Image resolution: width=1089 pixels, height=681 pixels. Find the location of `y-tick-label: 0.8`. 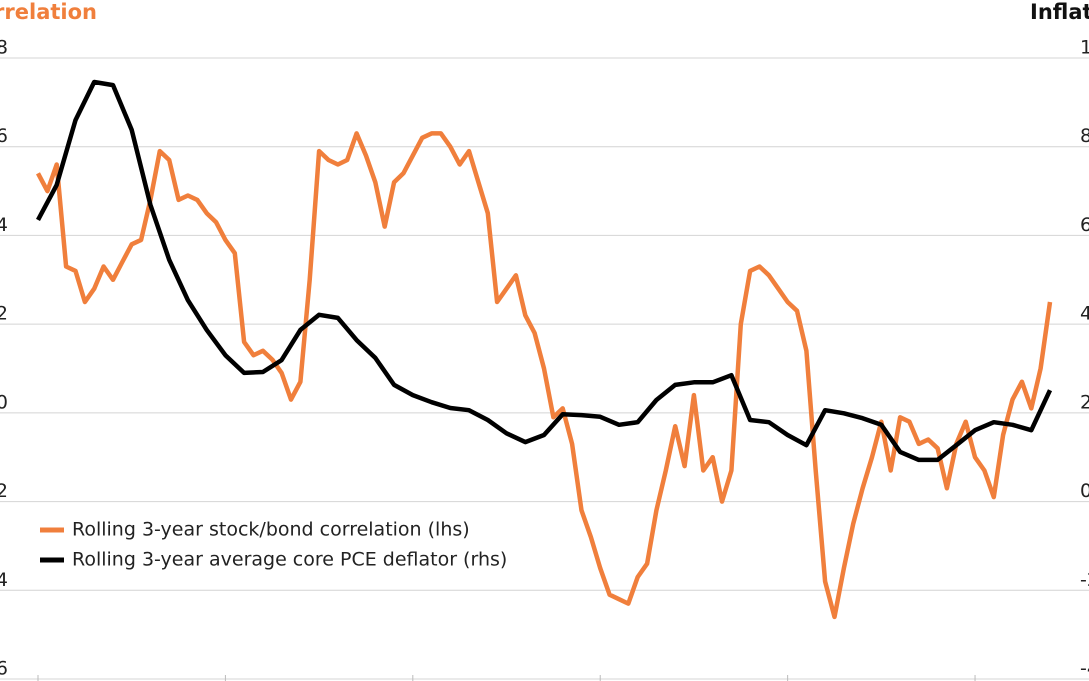

y-tick-label: 0.8 is located at coordinates (4, 48).